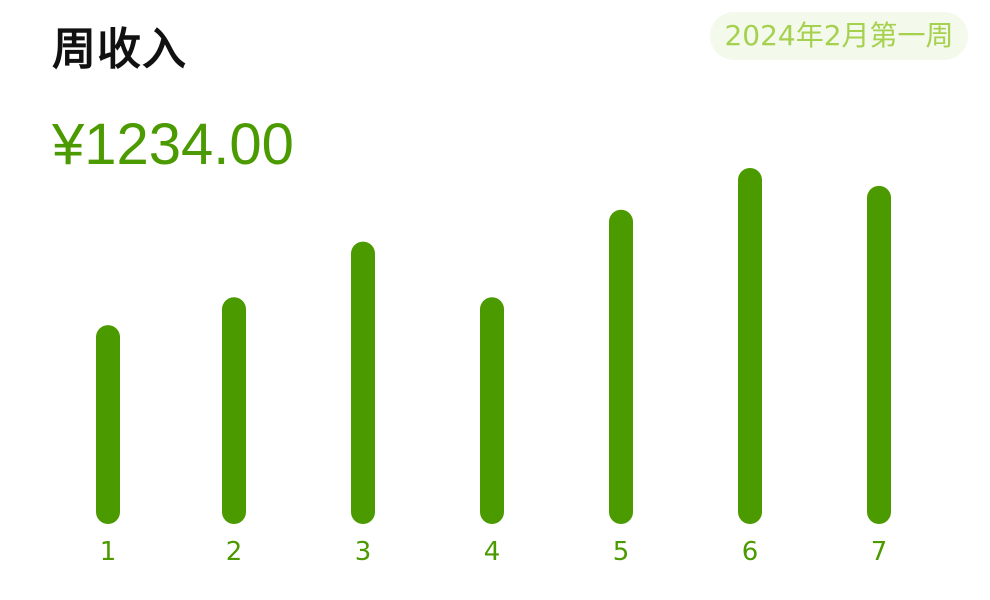 This screenshot has height=600, width=990. What do you see at coordinates (750, 552) in the screenshot?
I see `x-tick-label: 6` at bounding box center [750, 552].